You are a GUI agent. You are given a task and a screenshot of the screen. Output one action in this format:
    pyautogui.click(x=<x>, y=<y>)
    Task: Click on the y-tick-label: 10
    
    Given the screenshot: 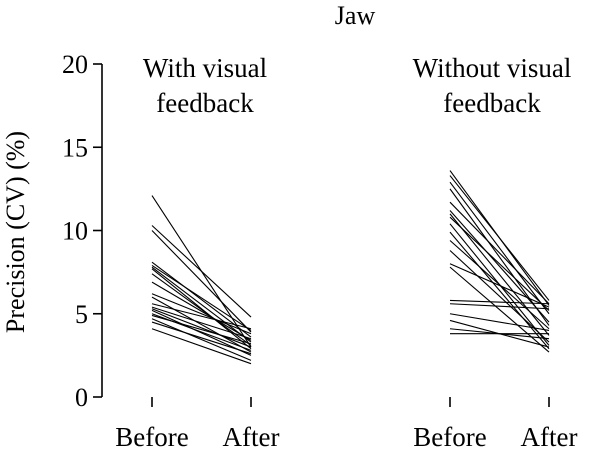 What is the action you would take?
    pyautogui.click(x=75, y=231)
    